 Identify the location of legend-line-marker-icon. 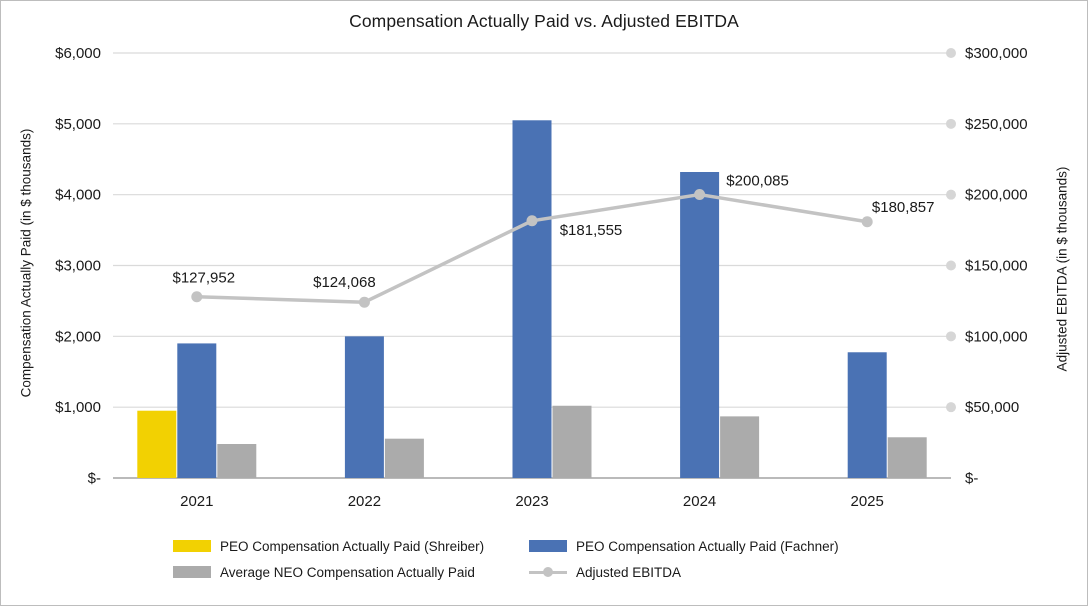
(548, 572).